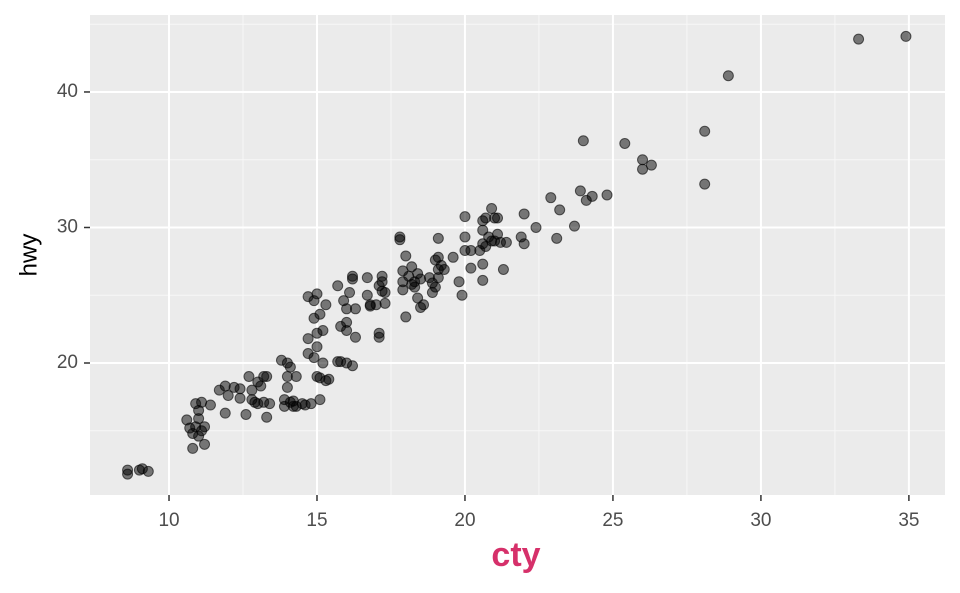 The width and height of the screenshot is (960, 593). What do you see at coordinates (67, 362) in the screenshot?
I see `y-tick-label: 20` at bounding box center [67, 362].